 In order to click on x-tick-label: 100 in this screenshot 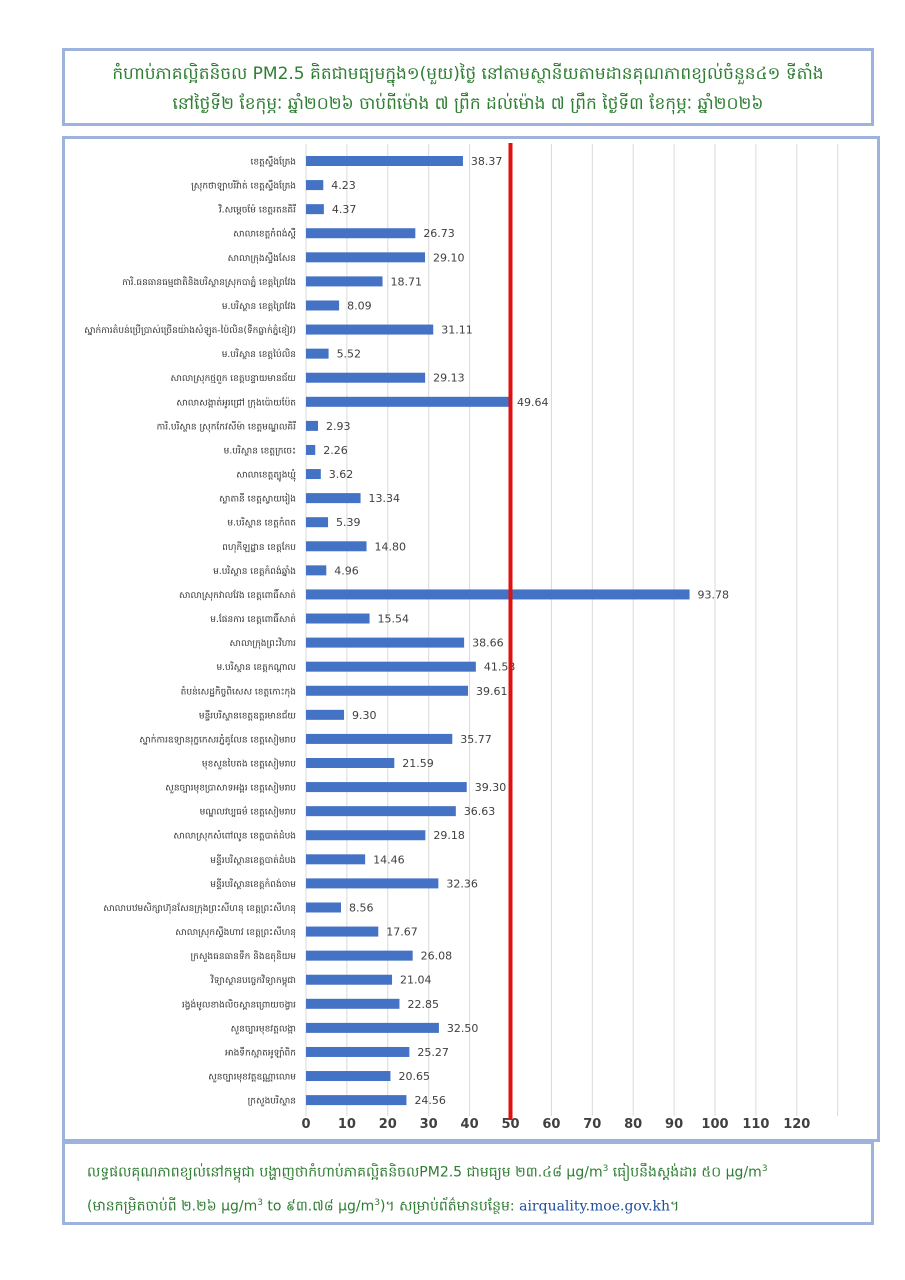, I will do `click(714, 1124)`.